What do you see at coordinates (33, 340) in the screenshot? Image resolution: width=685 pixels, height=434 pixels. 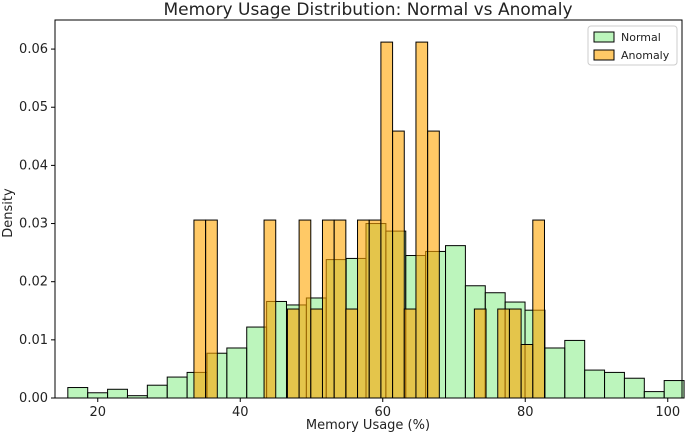 I see `y-tick-label: 0.01` at bounding box center [33, 340].